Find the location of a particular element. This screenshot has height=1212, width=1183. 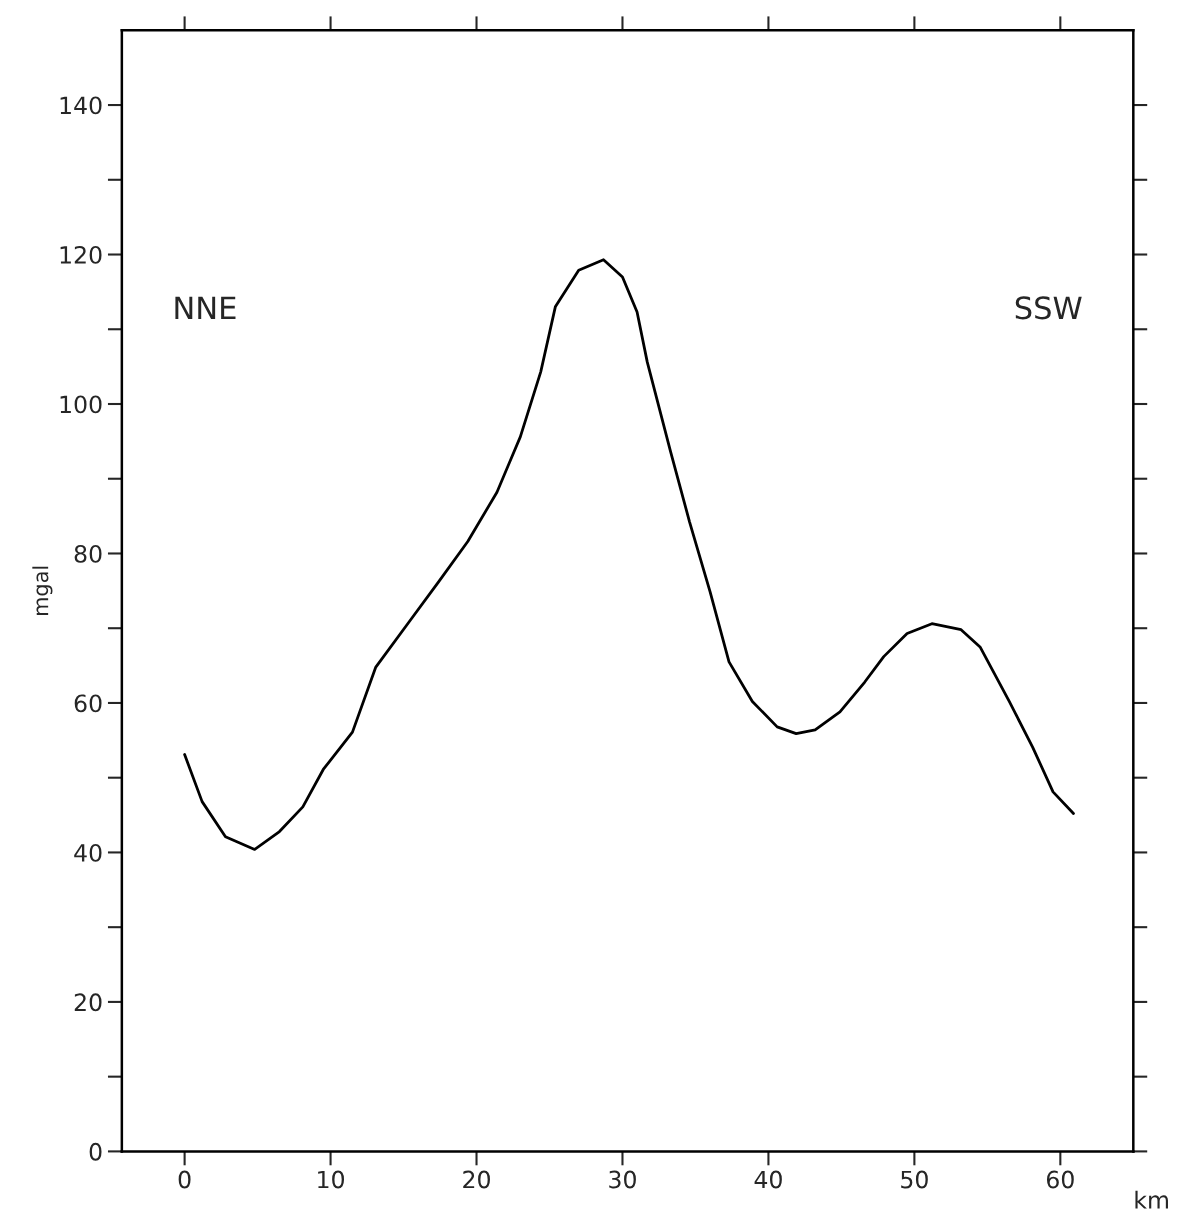

x-tick-label: 30 is located at coordinates (622, 1179).